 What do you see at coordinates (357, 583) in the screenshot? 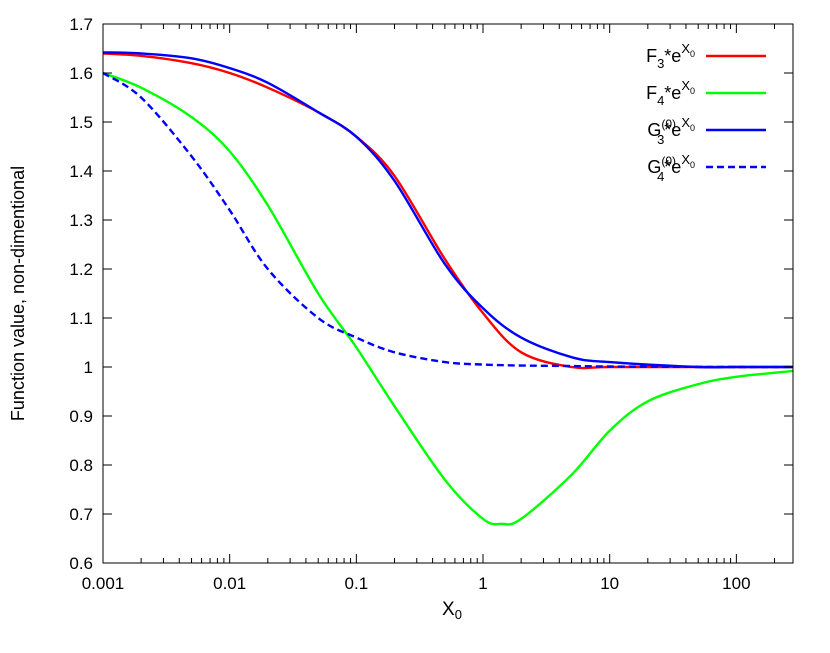
I see `x-tick-label: 0.1` at bounding box center [357, 583].